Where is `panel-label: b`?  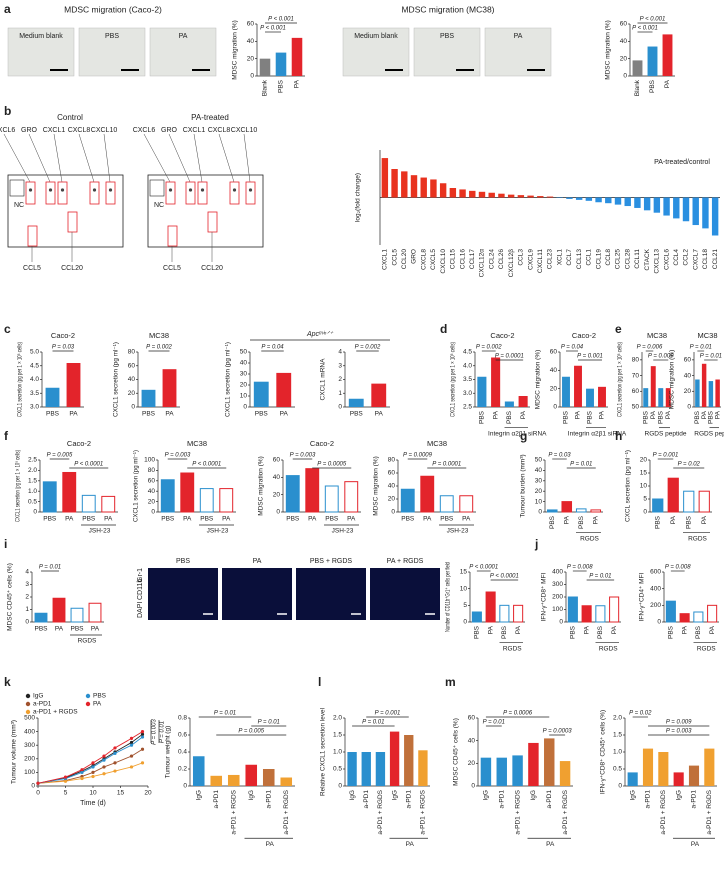 panel-label: b is located at coordinates (7, 111).